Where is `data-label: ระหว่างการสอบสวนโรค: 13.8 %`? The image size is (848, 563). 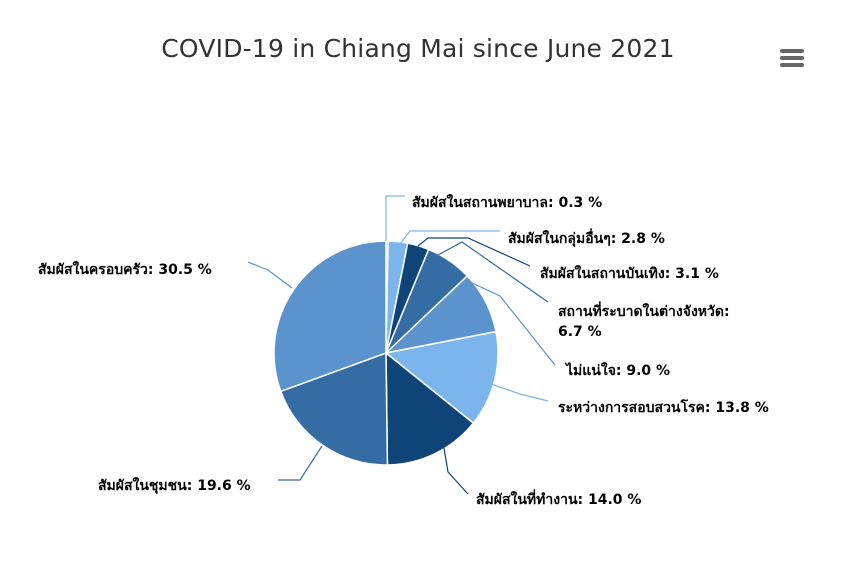
data-label: ระหว่างการสอบสวนโรค: 13.8 % is located at coordinates (663, 407).